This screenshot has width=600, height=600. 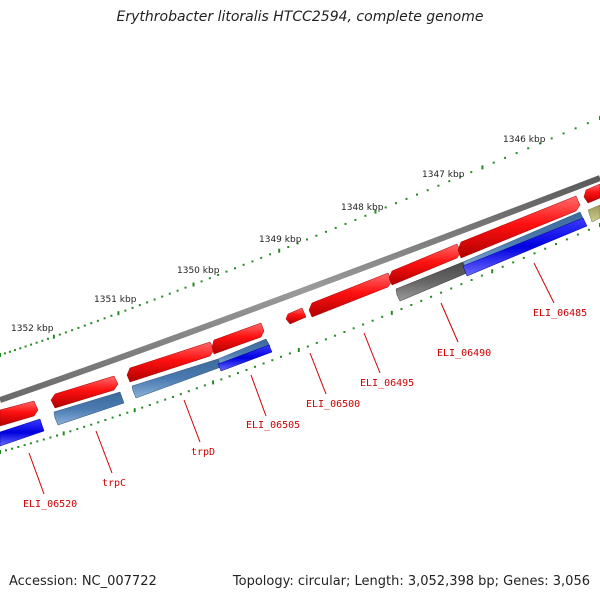 I want to click on gene-label: ELI_06495, so click(x=387, y=383).